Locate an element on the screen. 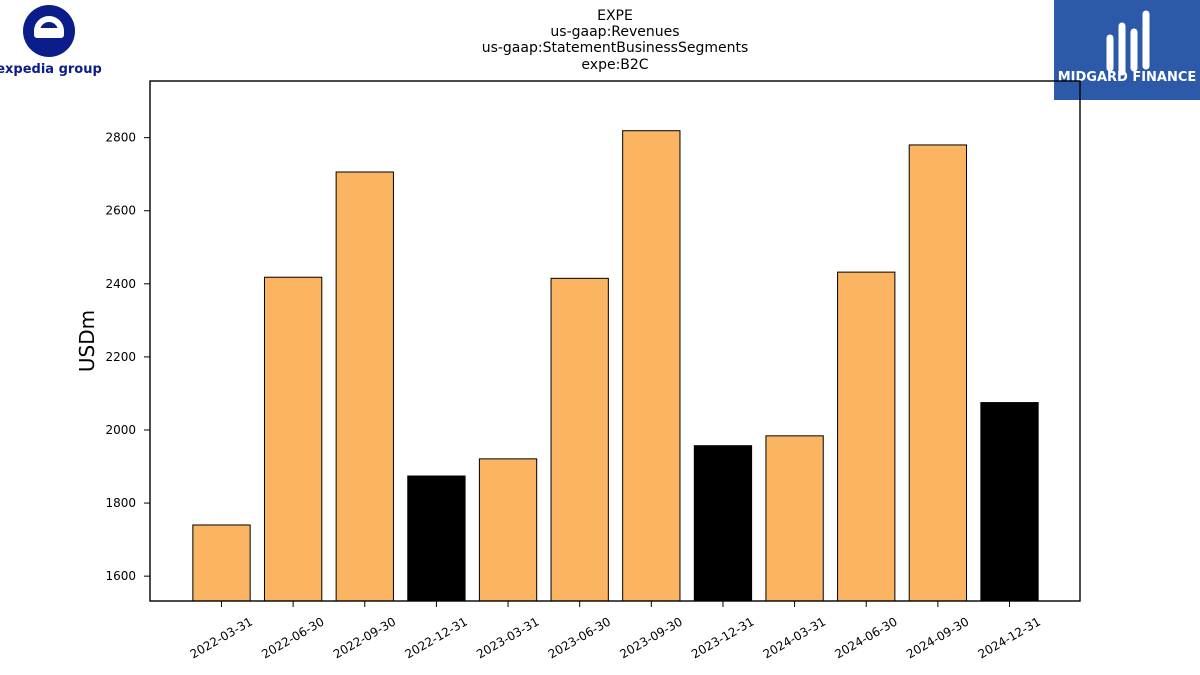 The height and width of the screenshot is (675, 1200). midgard-finance-logo: MIDGARD FINANCE is located at coordinates (1127, 50).